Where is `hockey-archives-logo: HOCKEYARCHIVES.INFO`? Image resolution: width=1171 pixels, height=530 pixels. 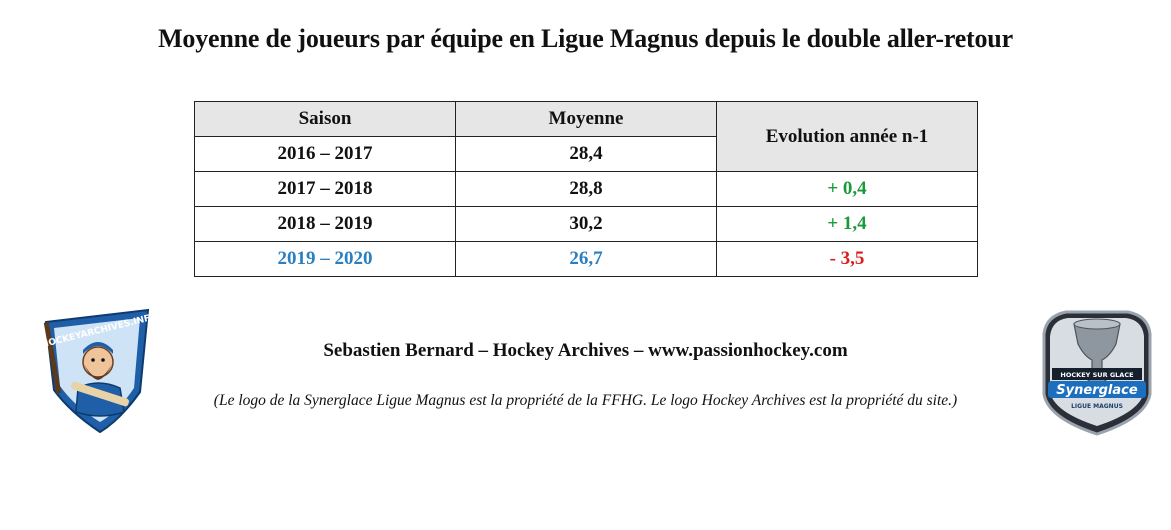 hockey-archives-logo: HOCKEYARCHIVES.INFO is located at coordinates (97, 371).